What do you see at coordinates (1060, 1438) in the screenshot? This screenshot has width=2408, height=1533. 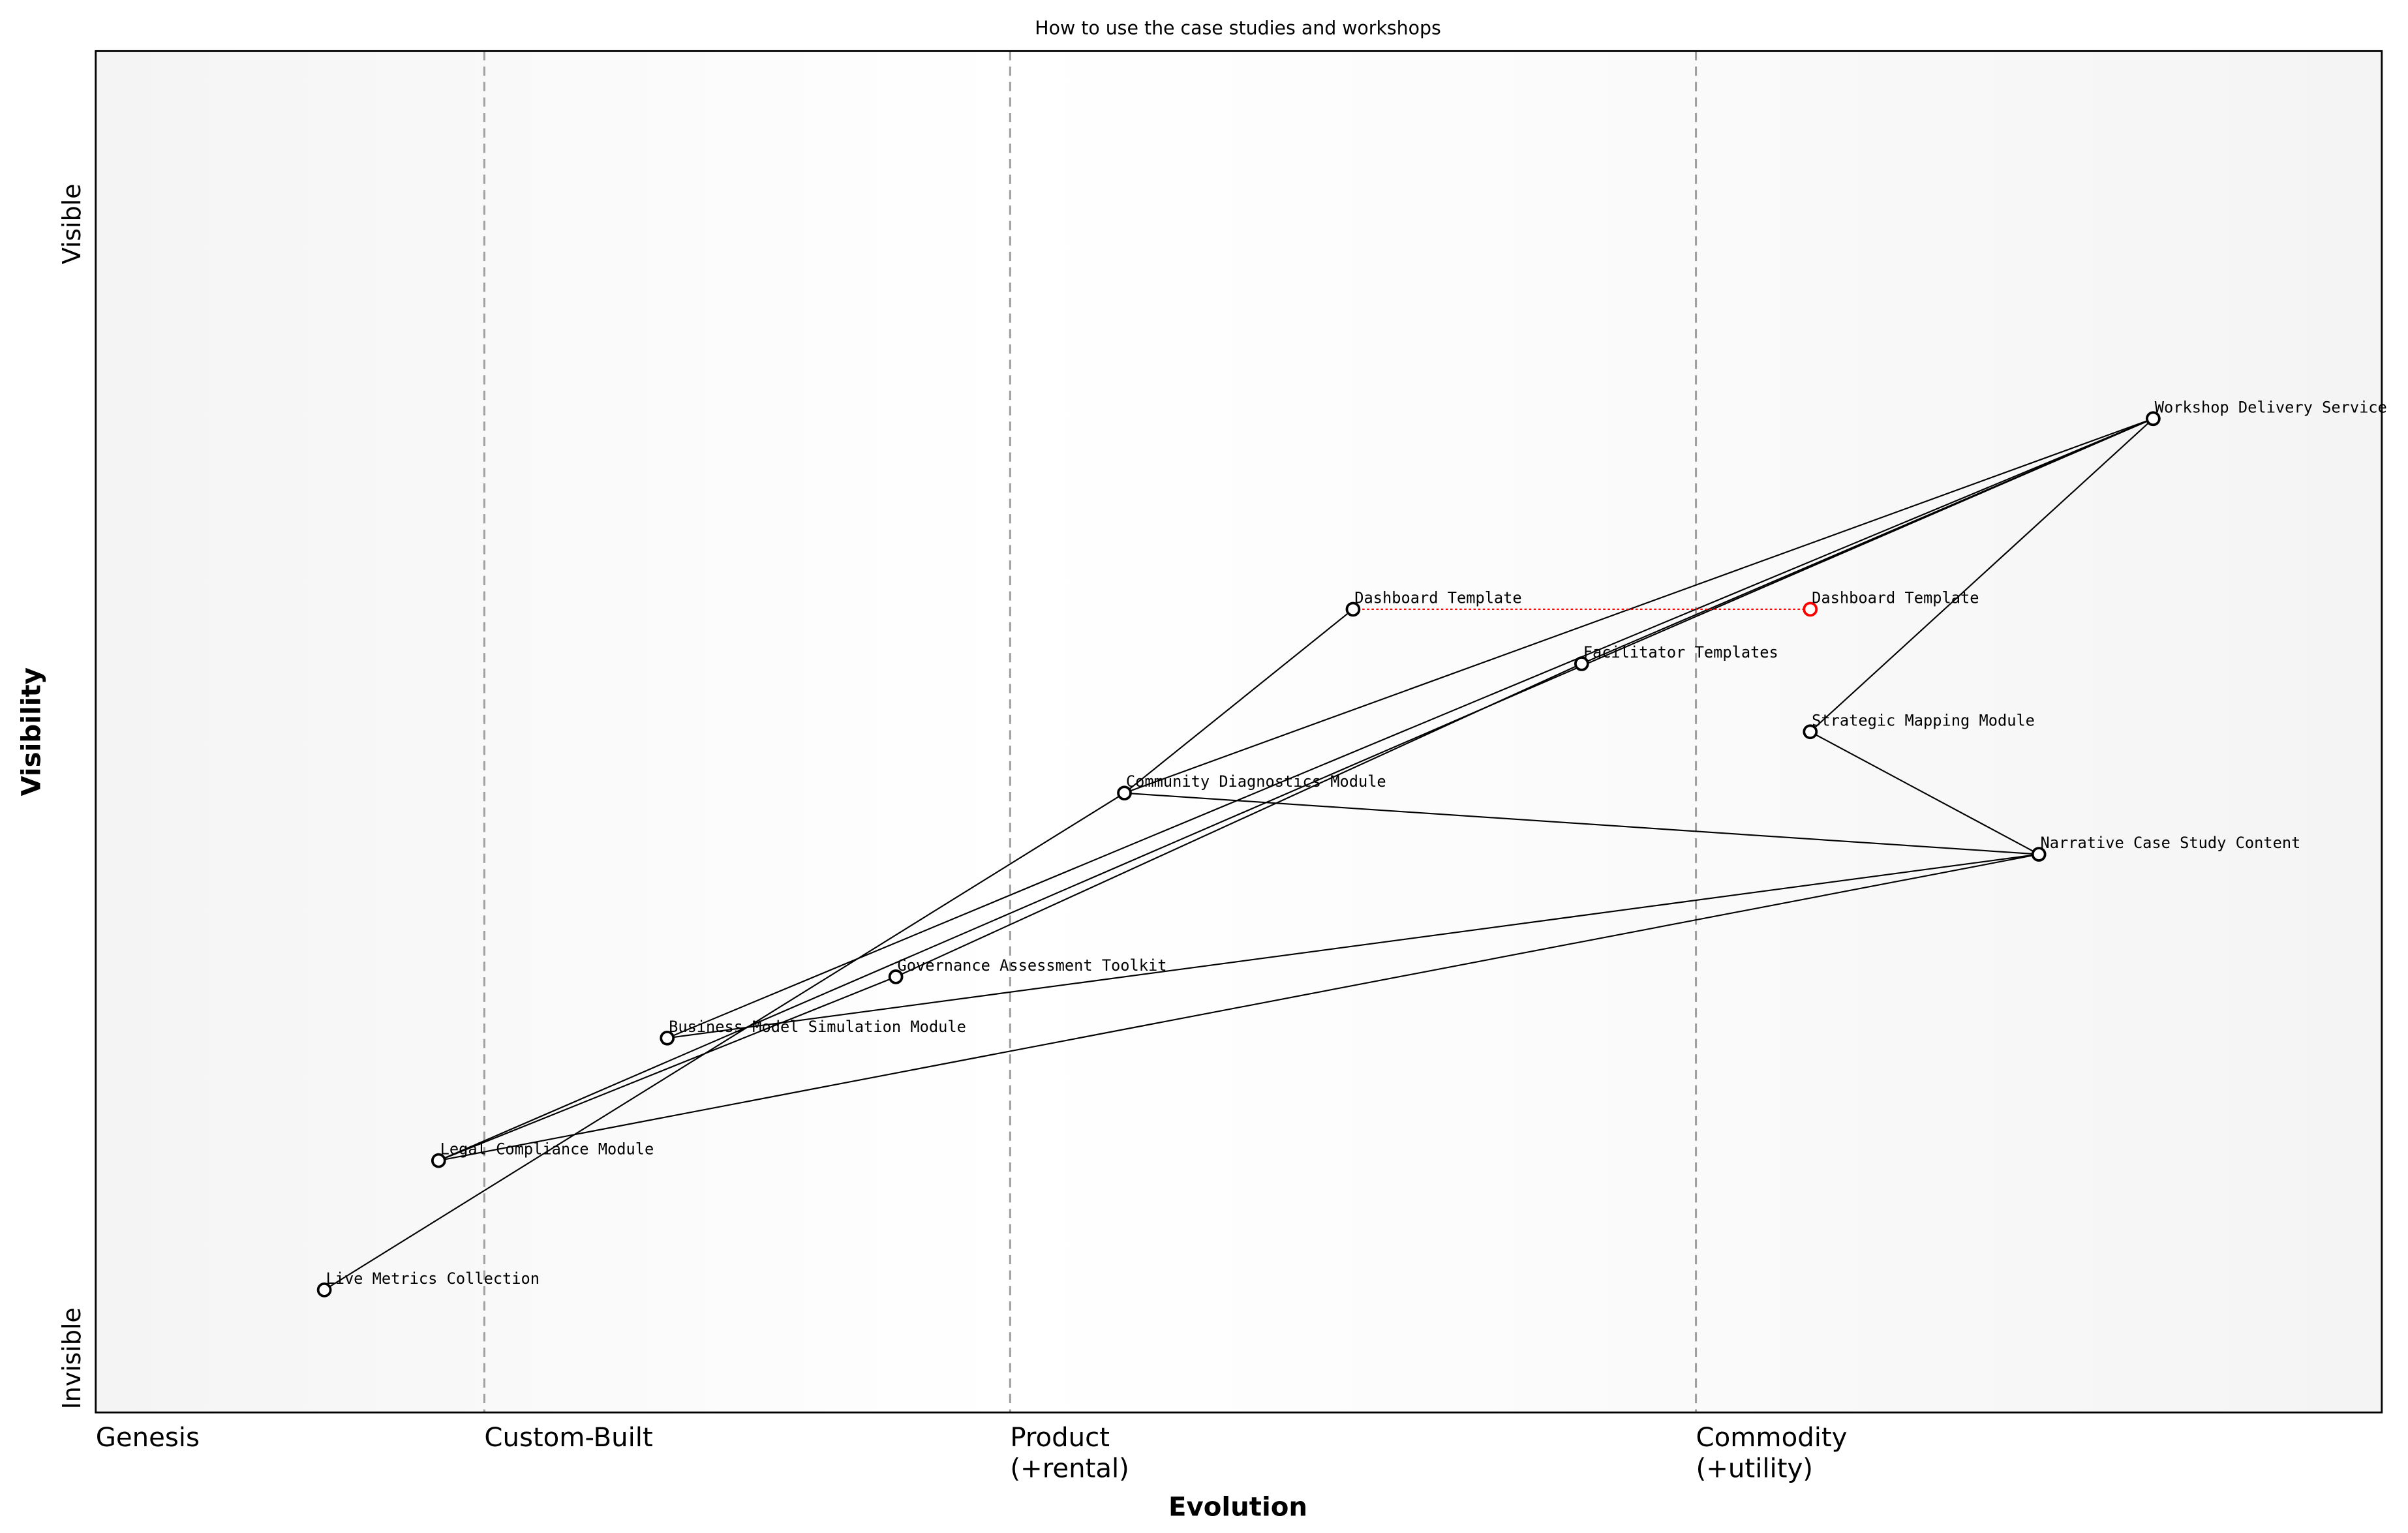 I see `stage-label: Product` at bounding box center [1060, 1438].